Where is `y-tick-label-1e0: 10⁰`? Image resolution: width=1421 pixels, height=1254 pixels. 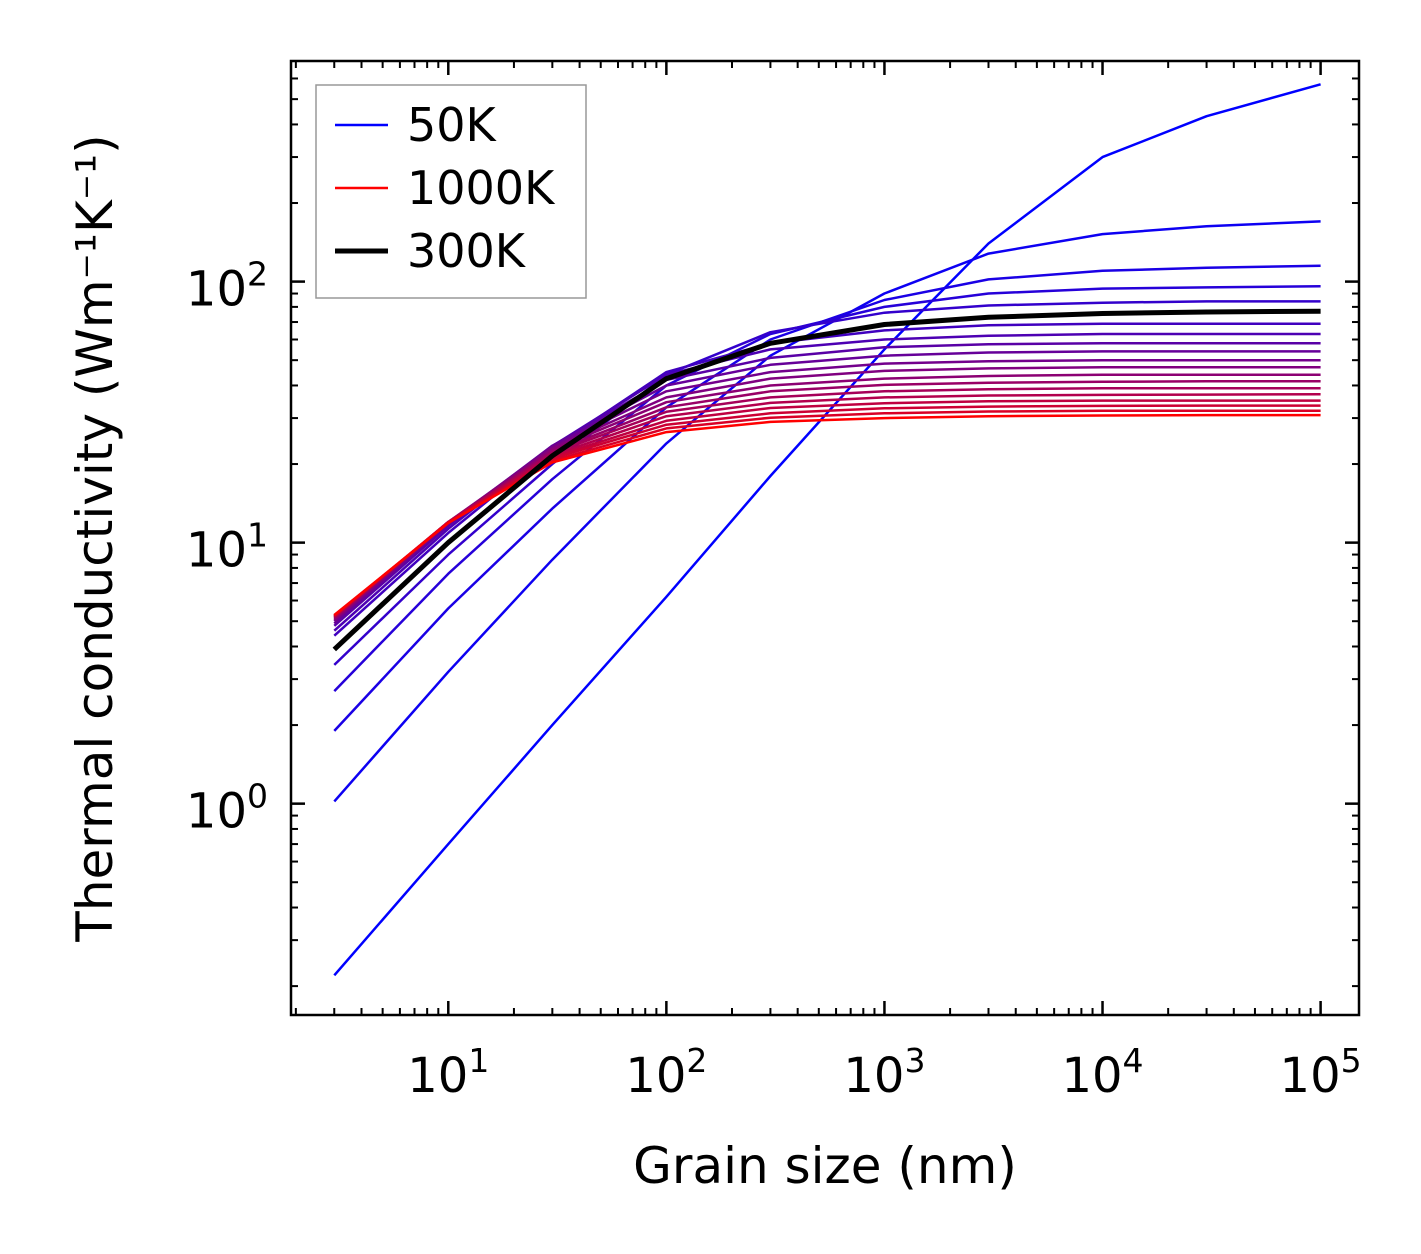
y-tick-label-1e0: 10⁰ is located at coordinates (227, 808).